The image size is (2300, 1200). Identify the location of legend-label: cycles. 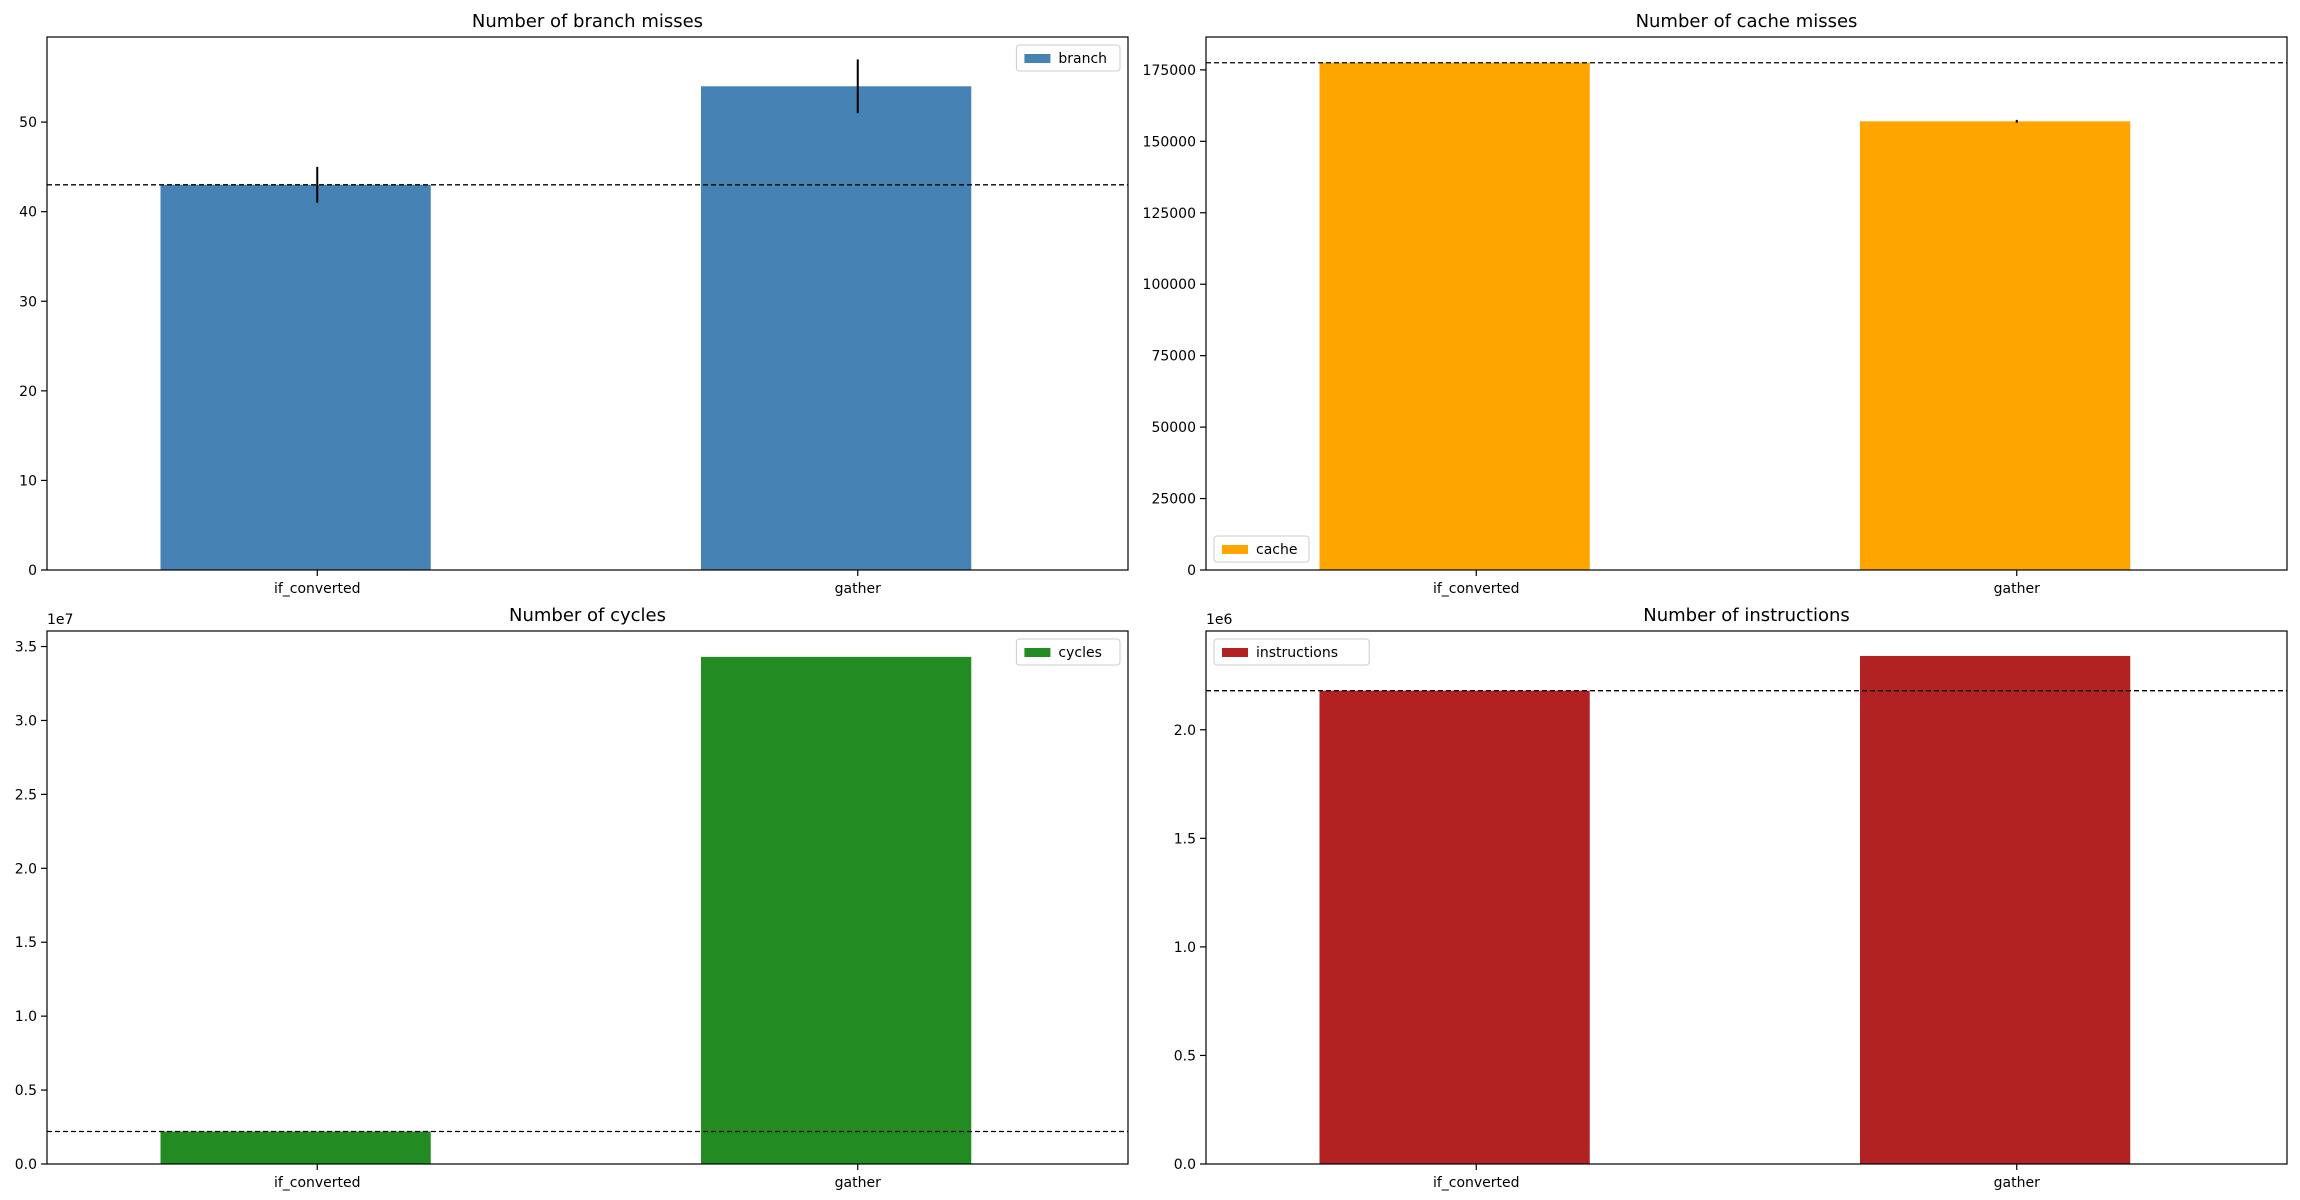
(1079, 653).